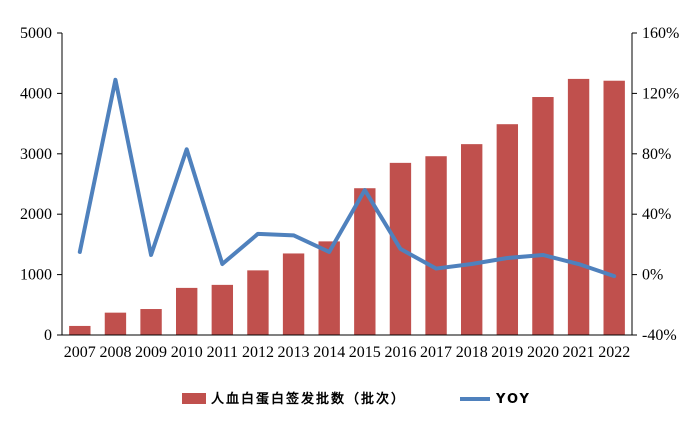 The width and height of the screenshot is (700, 421). What do you see at coordinates (507, 352) in the screenshot?
I see `x-tick-label: 2019` at bounding box center [507, 352].